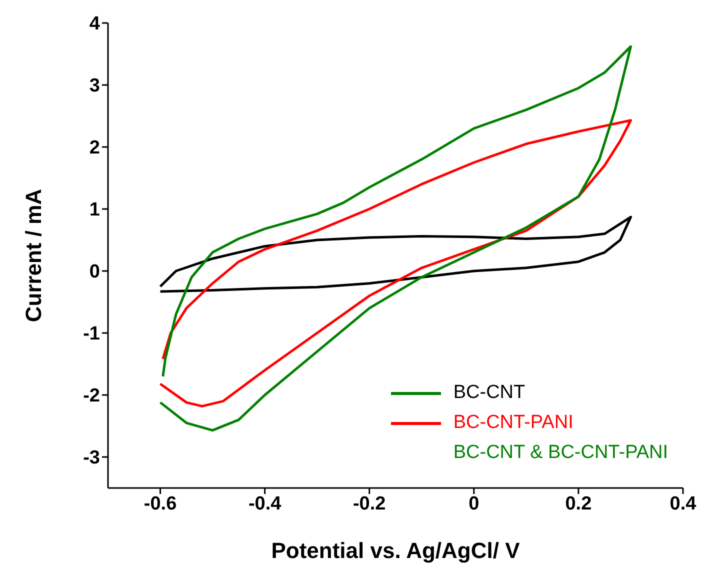  I want to click on x-tick-label: -0.6, so click(160, 503).